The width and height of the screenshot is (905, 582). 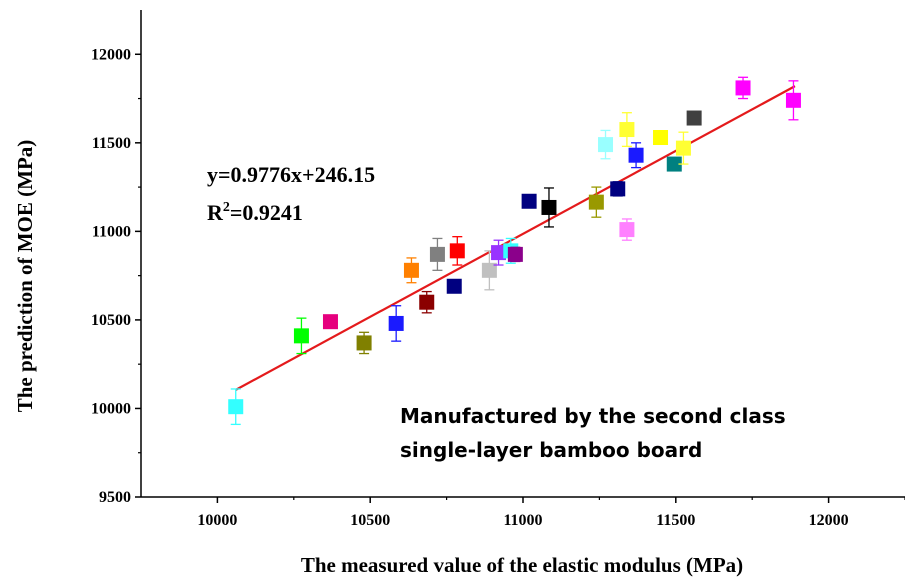 What do you see at coordinates (217, 520) in the screenshot?
I see `x-tick-label: 10000` at bounding box center [217, 520].